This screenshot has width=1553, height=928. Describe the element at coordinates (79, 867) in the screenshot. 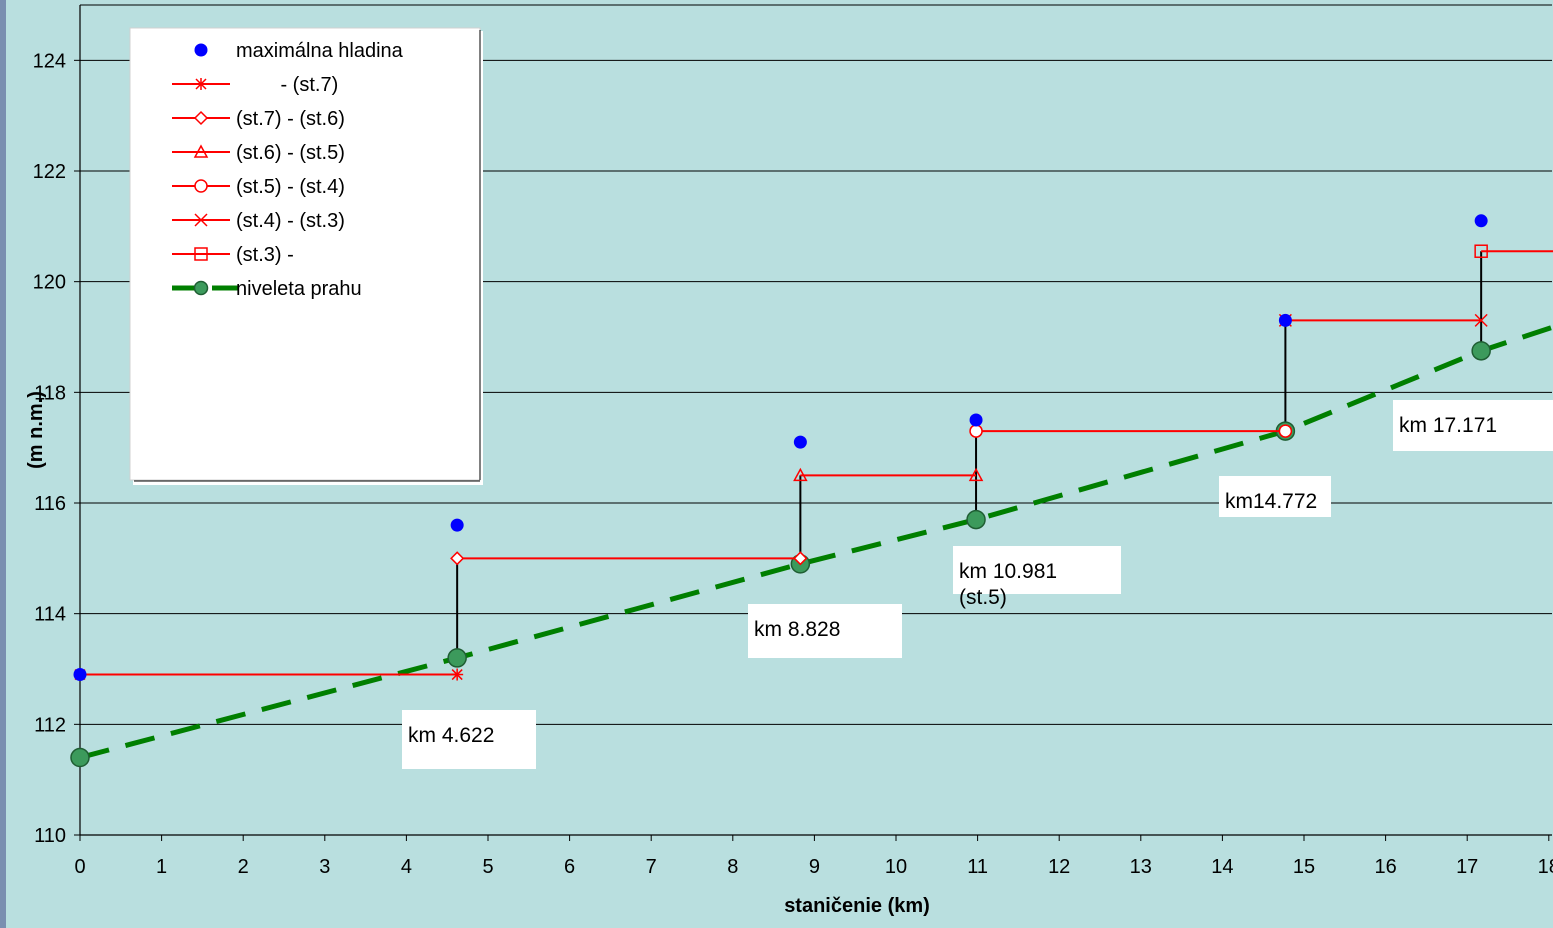

I see `x-tick-label: 0` at that location.